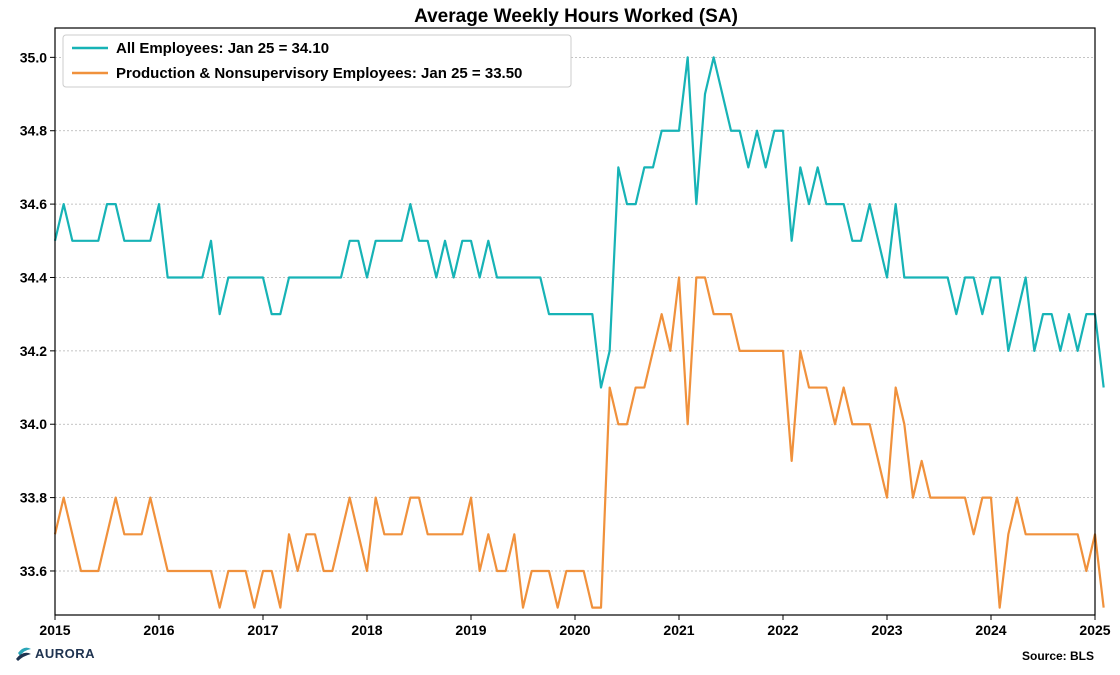 Image resolution: width=1120 pixels, height=675 pixels. What do you see at coordinates (470, 630) in the screenshot?
I see `x-tick-label: 2019` at bounding box center [470, 630].